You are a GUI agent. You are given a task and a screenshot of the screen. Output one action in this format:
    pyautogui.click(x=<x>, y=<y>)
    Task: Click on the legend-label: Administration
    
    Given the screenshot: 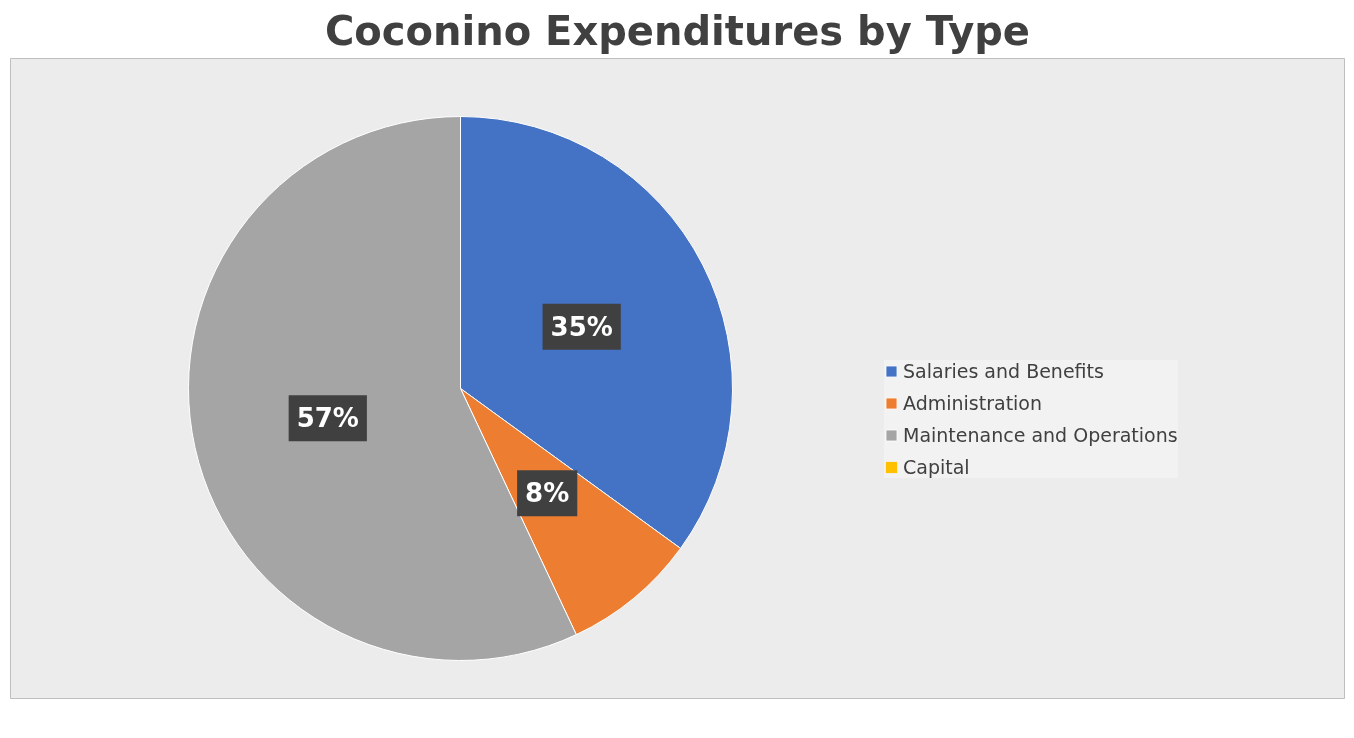 What is the action you would take?
    pyautogui.click(x=973, y=403)
    